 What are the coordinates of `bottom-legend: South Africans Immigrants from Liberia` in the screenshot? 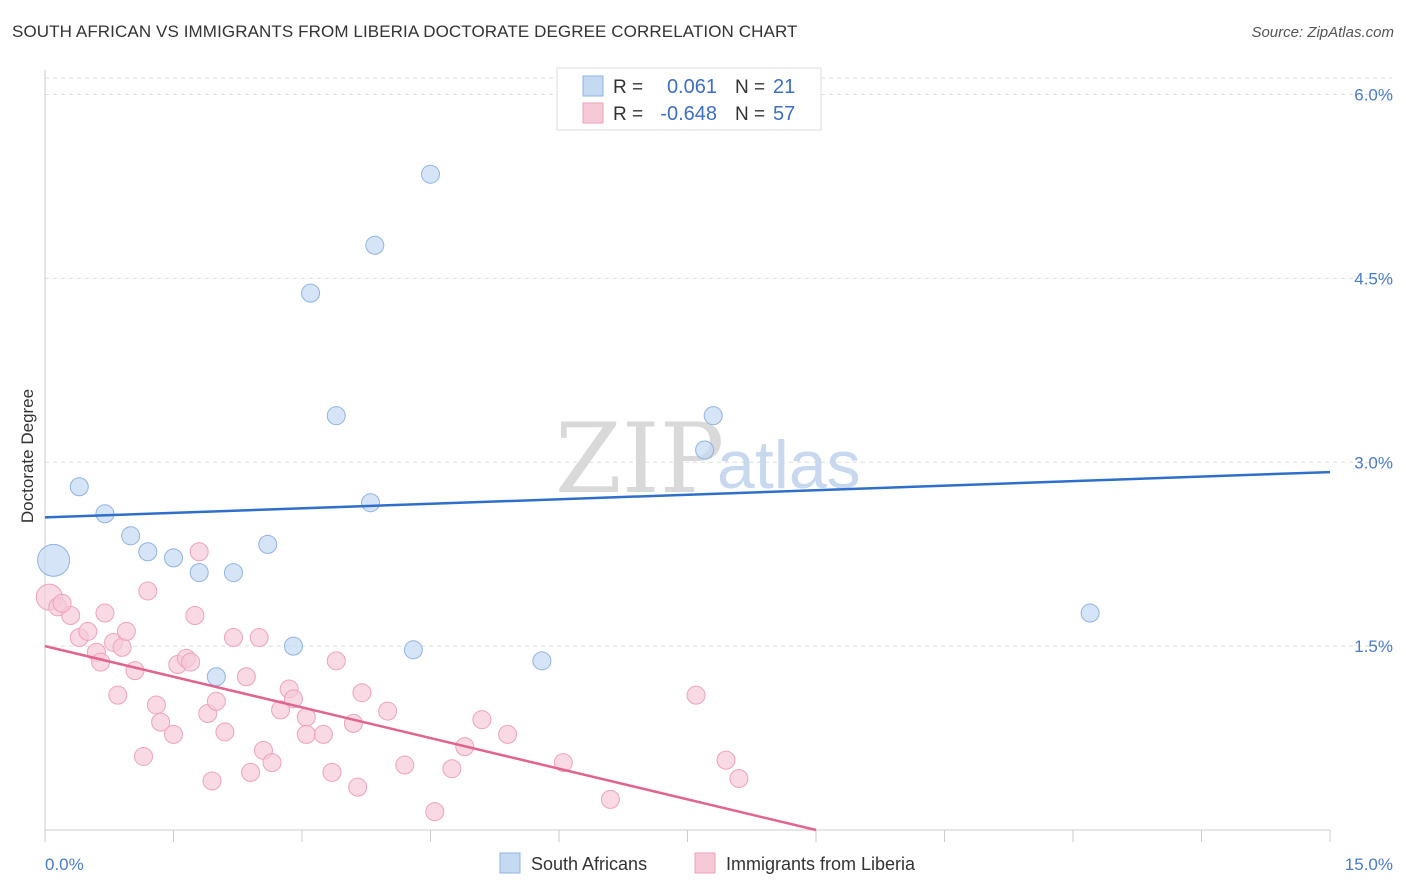 It's located at (707, 863).